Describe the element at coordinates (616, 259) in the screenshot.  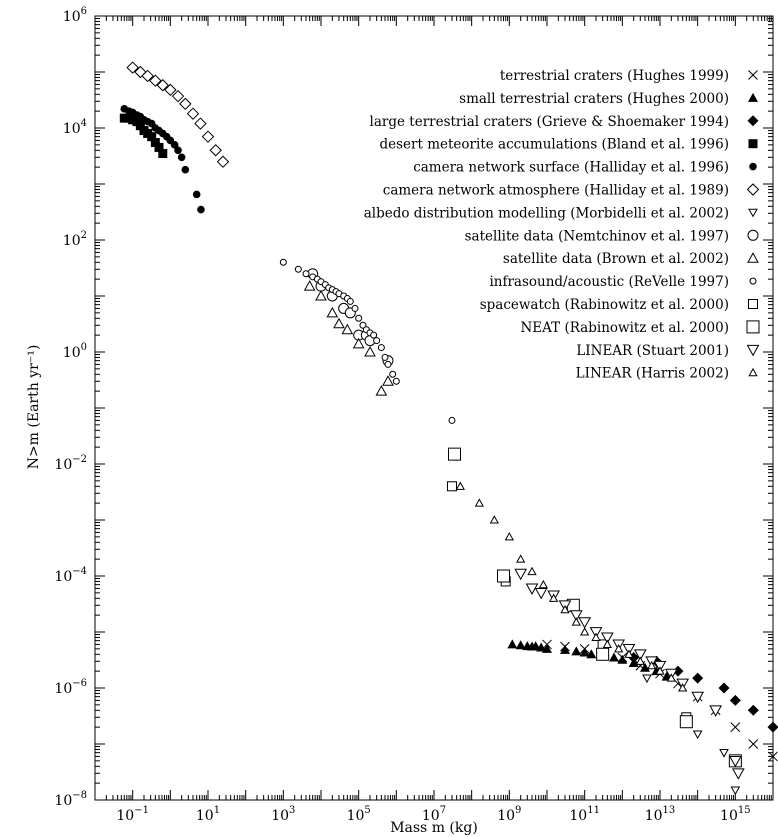
I see `legend-label: satellite data (Brown et al. 2002)` at that location.